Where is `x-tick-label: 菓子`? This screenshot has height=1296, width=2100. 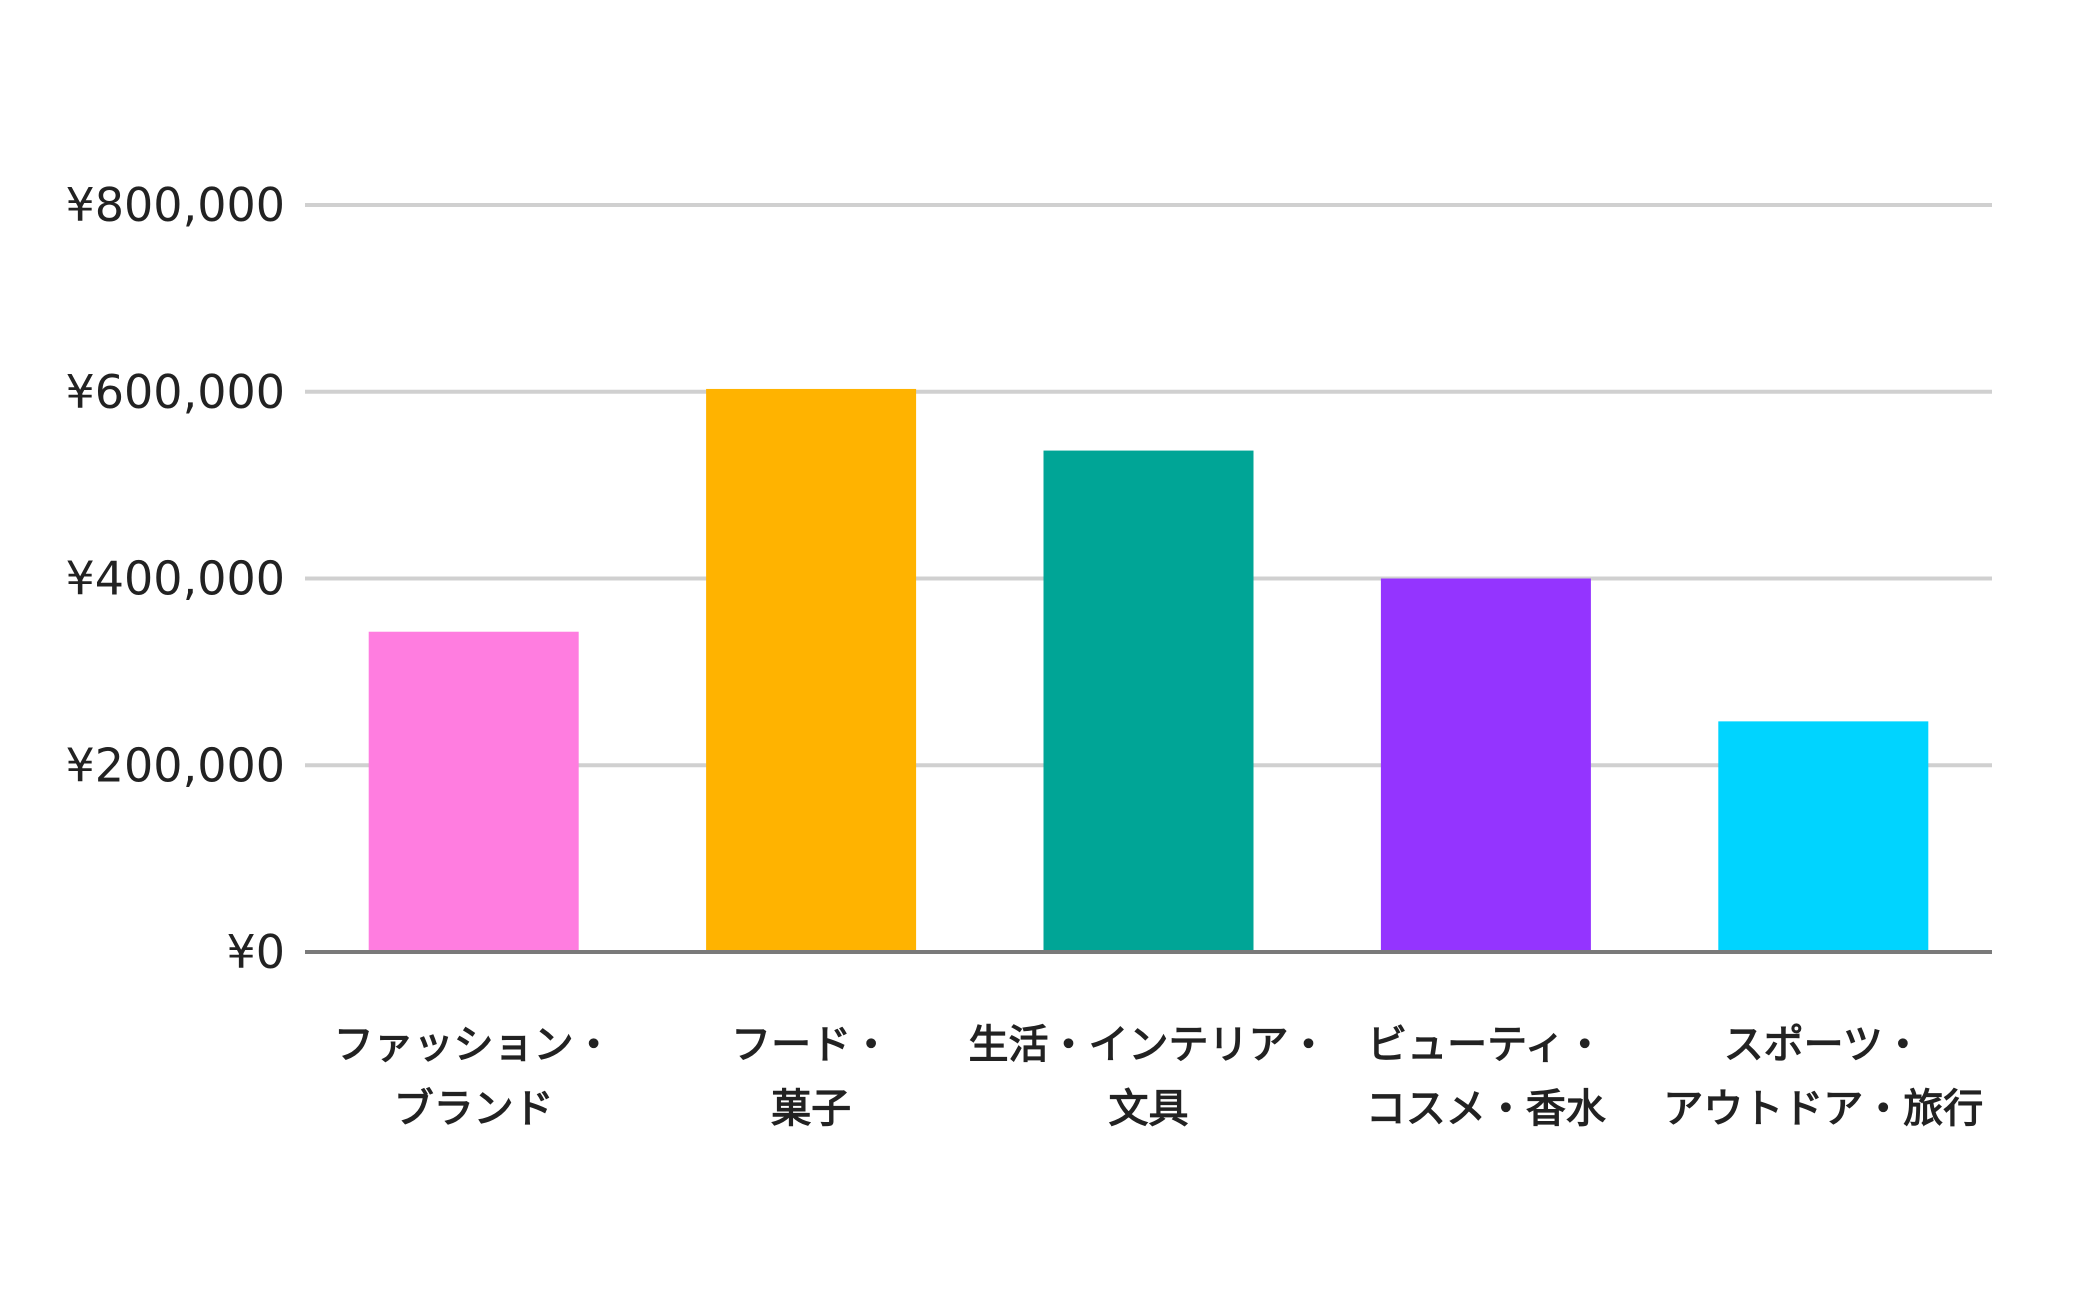
x-tick-label: 菓子 is located at coordinates (811, 1109).